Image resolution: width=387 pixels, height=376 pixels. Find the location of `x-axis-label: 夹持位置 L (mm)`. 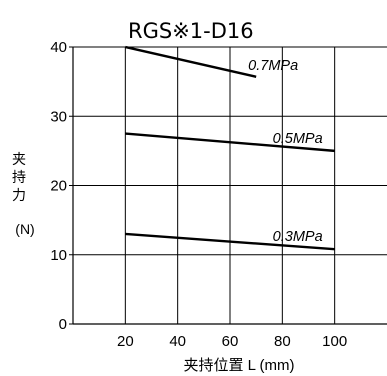

x-axis-label: 夹持位置 L (mm) is located at coordinates (238, 365).